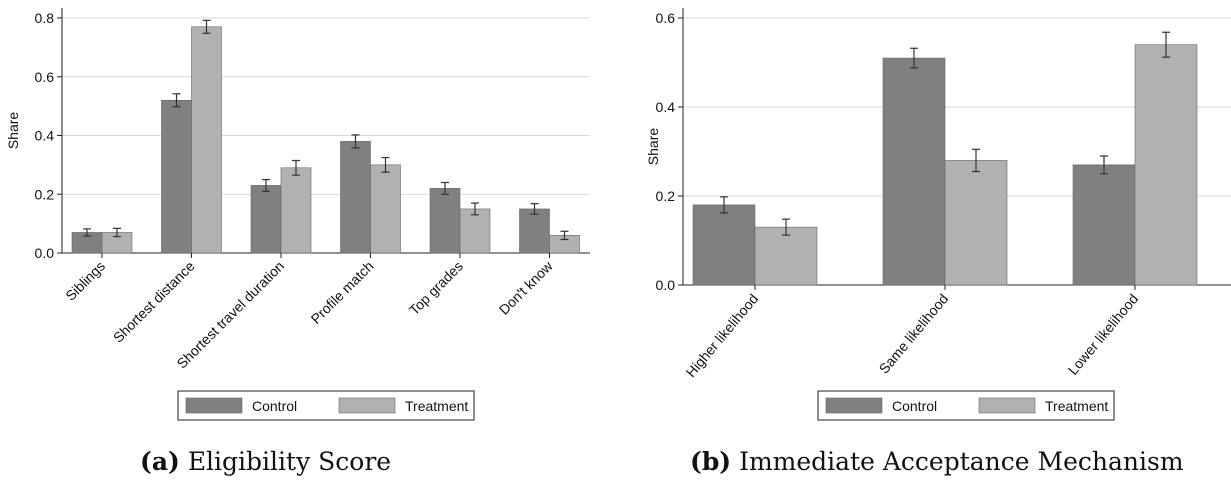 This screenshot has height=489, width=1231. What do you see at coordinates (160, 461) in the screenshot?
I see `caption-a-letter: (a)` at bounding box center [160, 461].